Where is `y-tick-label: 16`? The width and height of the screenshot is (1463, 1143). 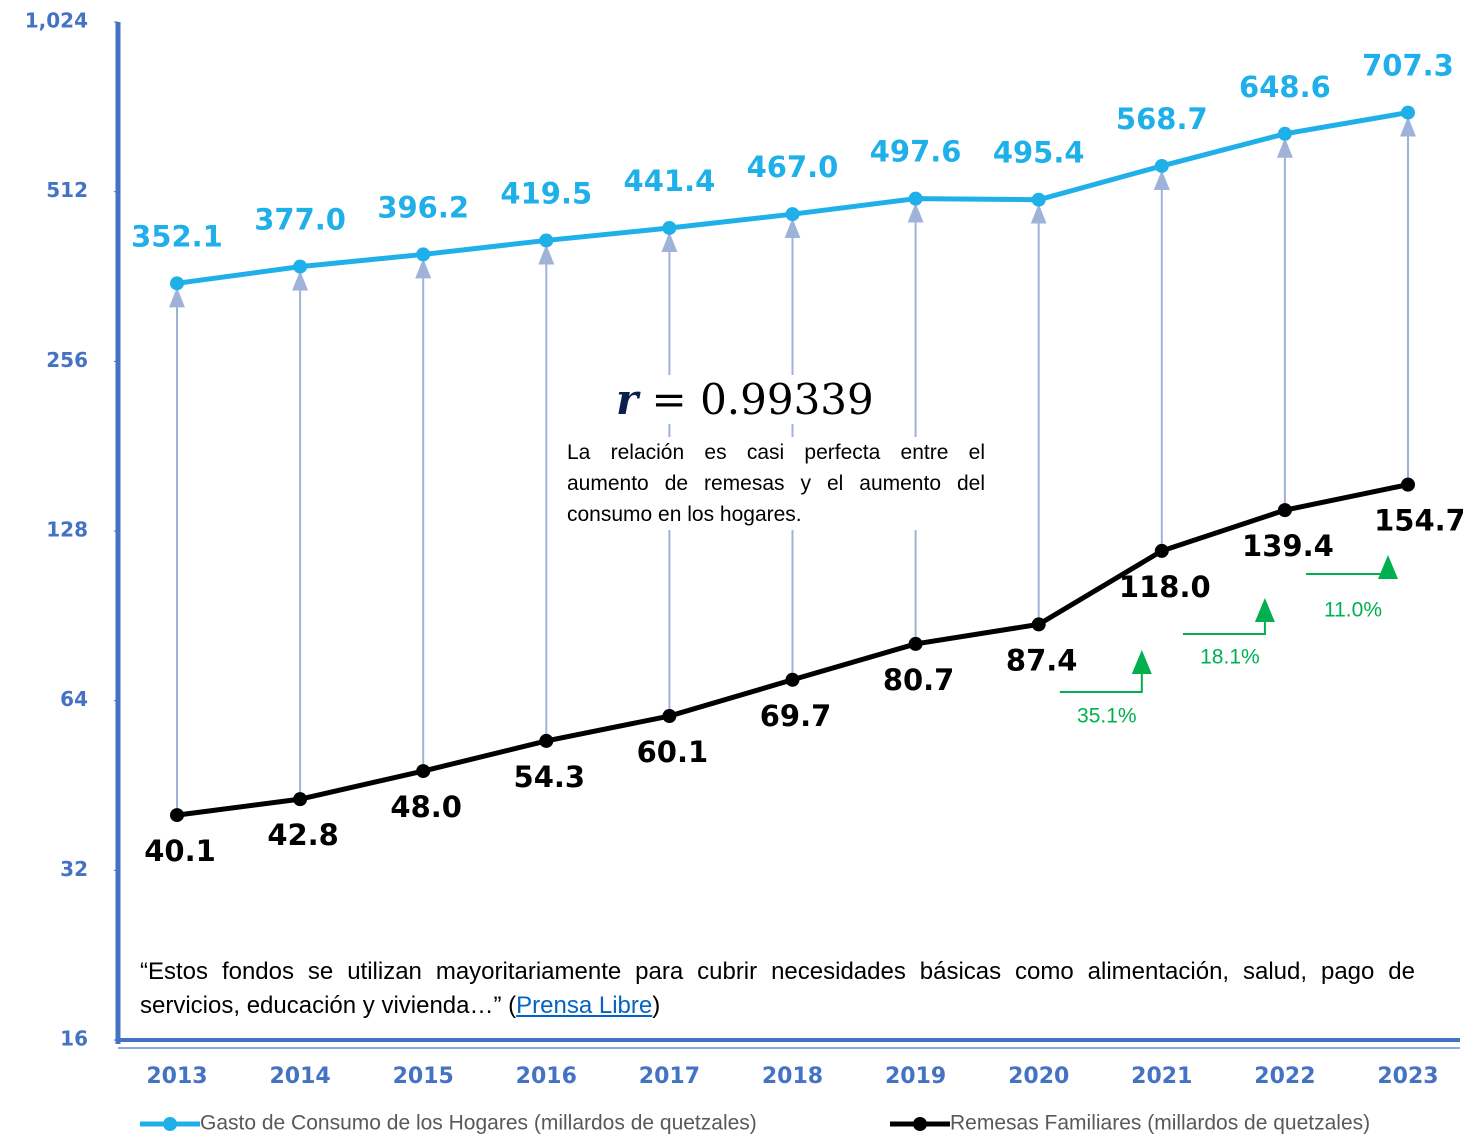
y-tick-label: 16 is located at coordinates (74, 1039).